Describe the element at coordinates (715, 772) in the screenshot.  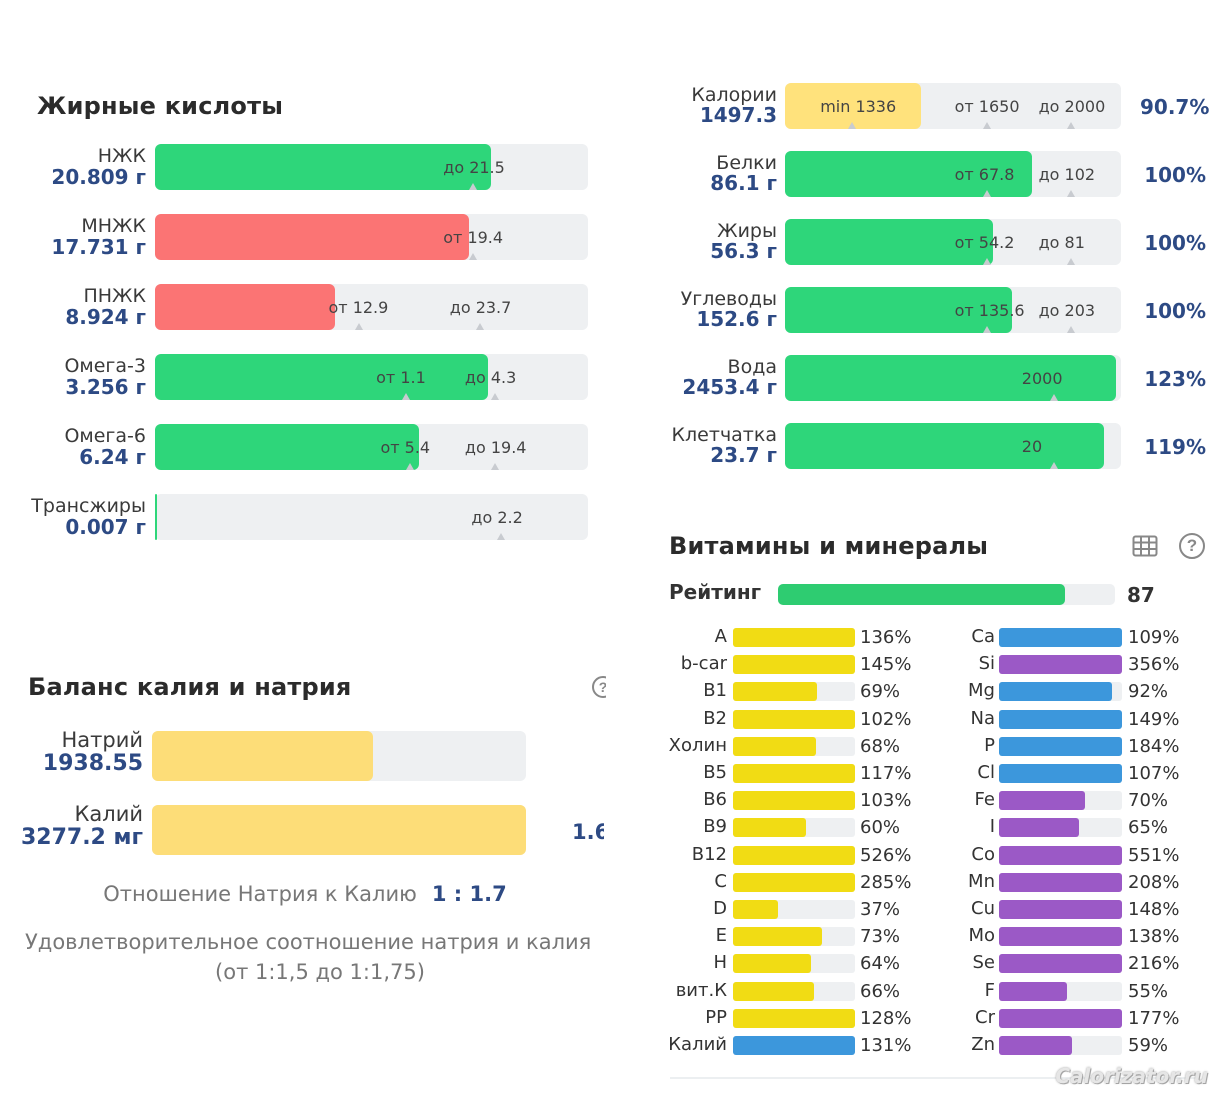
I see `vitamin-name: B5` at that location.